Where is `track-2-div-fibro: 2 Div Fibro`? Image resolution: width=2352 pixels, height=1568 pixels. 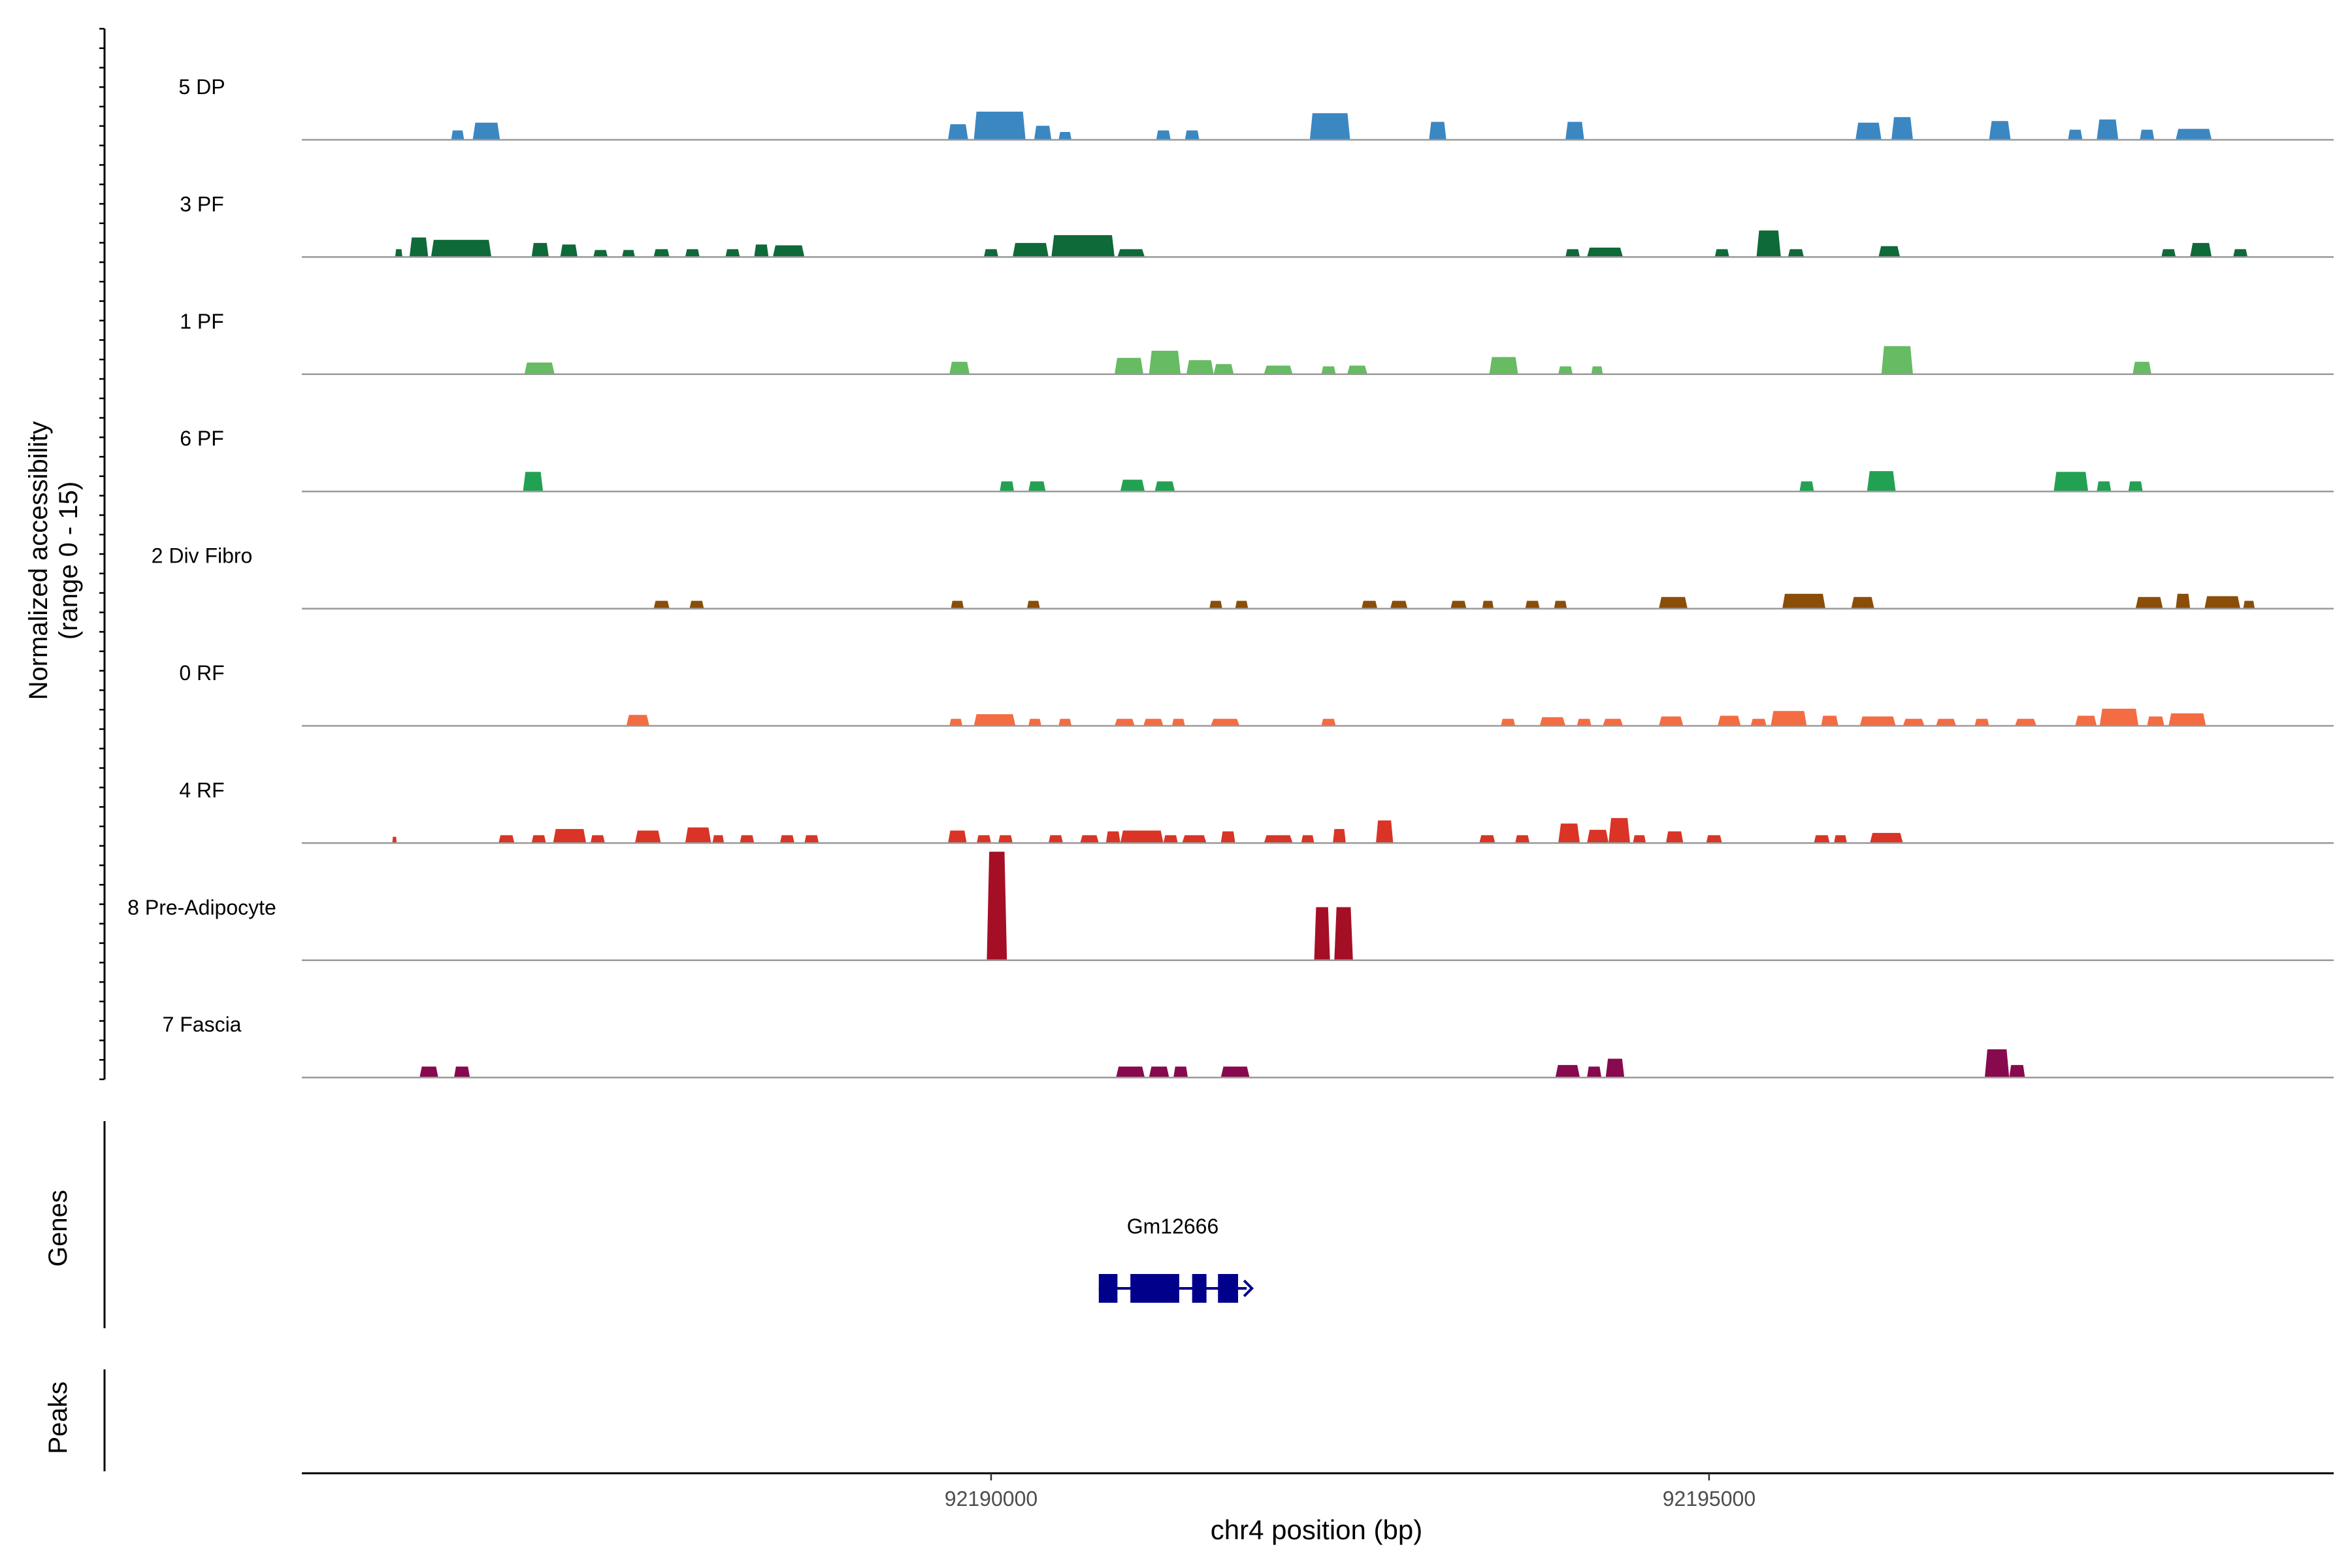 track-2-div-fibro: 2 Div Fibro is located at coordinates (1243, 577).